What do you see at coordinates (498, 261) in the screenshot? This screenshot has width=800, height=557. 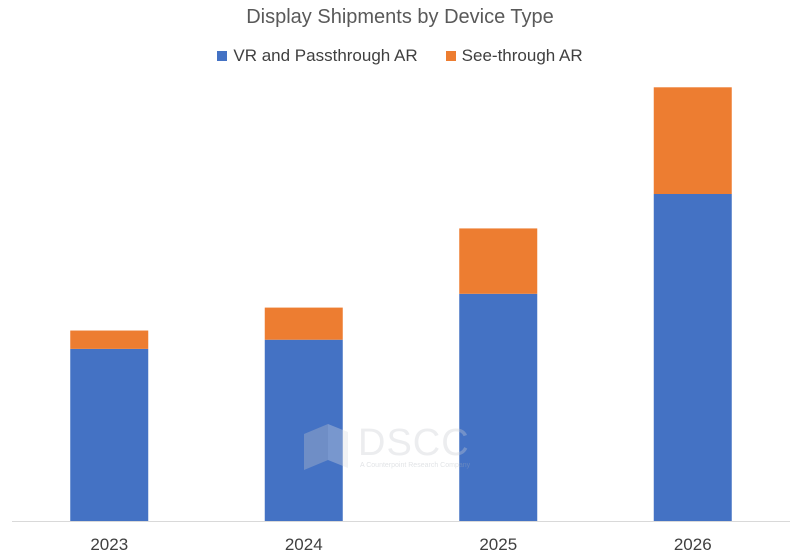 I see `bar-see-through-2025` at bounding box center [498, 261].